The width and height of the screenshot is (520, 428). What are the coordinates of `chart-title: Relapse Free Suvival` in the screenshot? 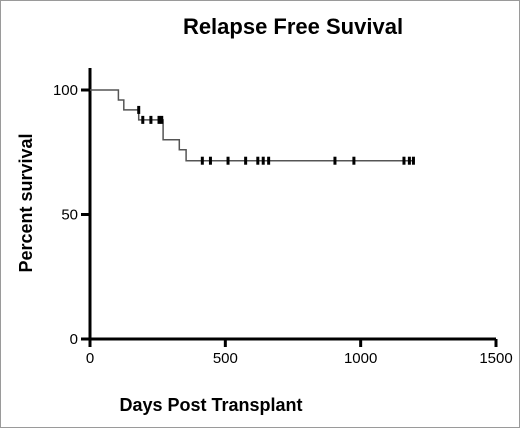 It's located at (293, 26).